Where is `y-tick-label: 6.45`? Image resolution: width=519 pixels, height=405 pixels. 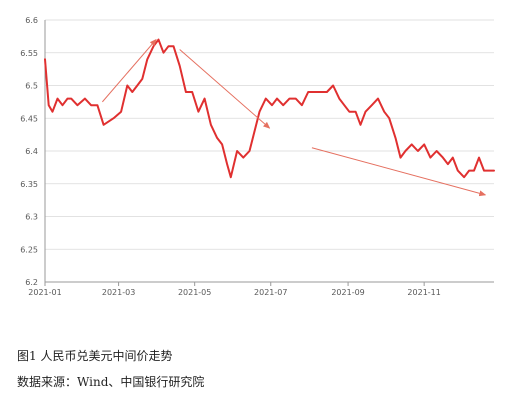 y-tick-label: 6.45 is located at coordinates (29, 118).